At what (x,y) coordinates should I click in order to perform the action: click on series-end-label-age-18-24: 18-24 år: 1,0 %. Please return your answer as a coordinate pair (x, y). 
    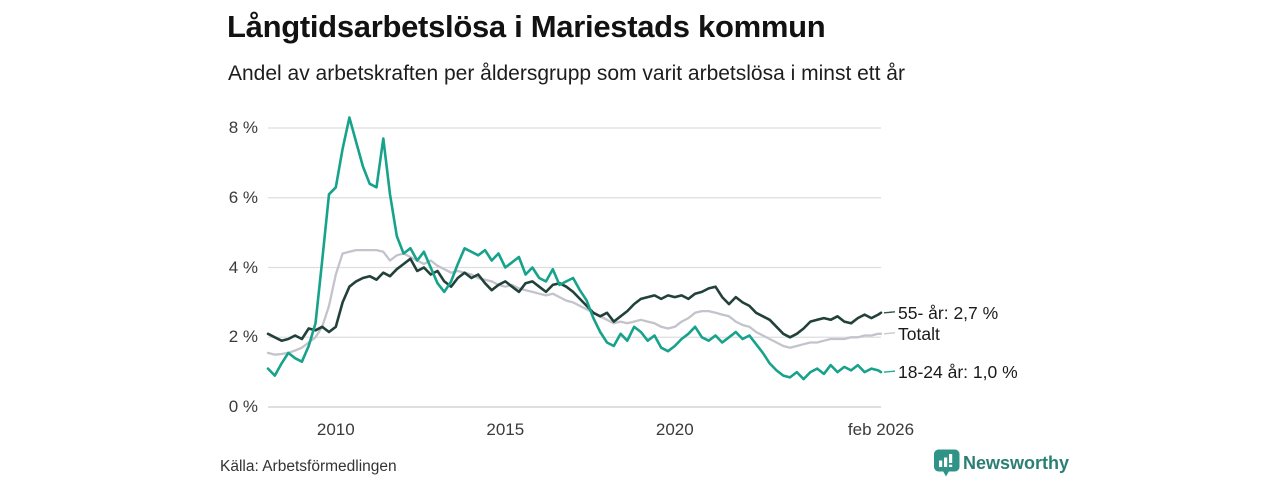
    Looking at the image, I should click on (958, 372).